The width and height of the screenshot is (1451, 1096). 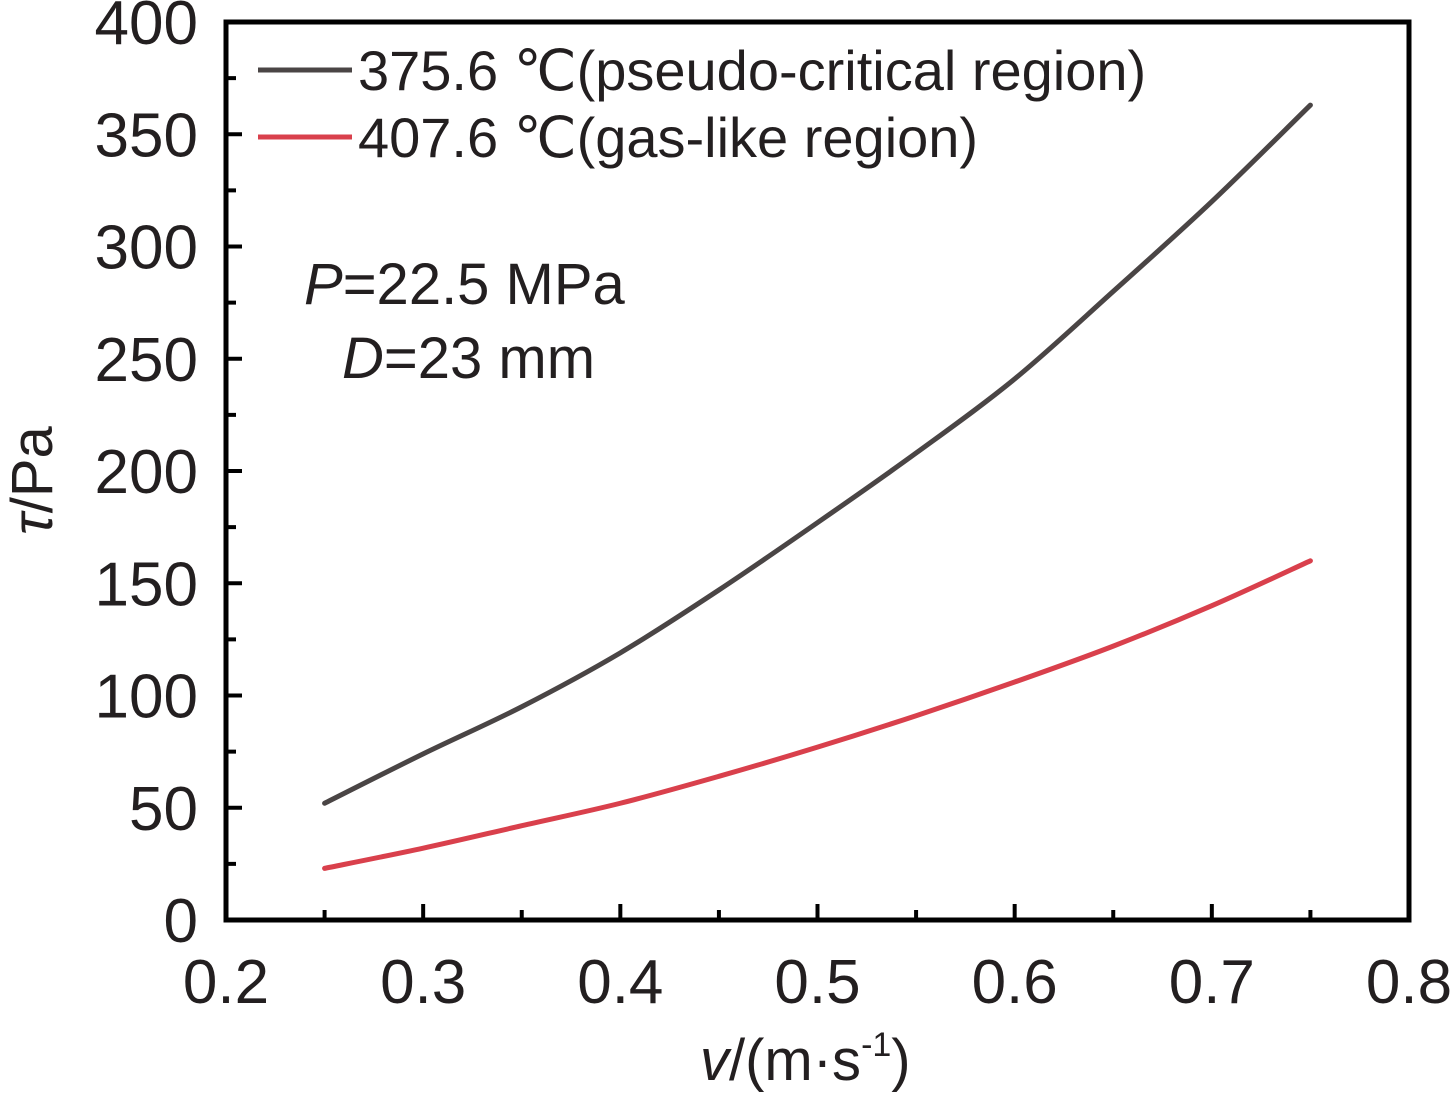 I want to click on y-tick-label: 400, so click(x=146, y=29).